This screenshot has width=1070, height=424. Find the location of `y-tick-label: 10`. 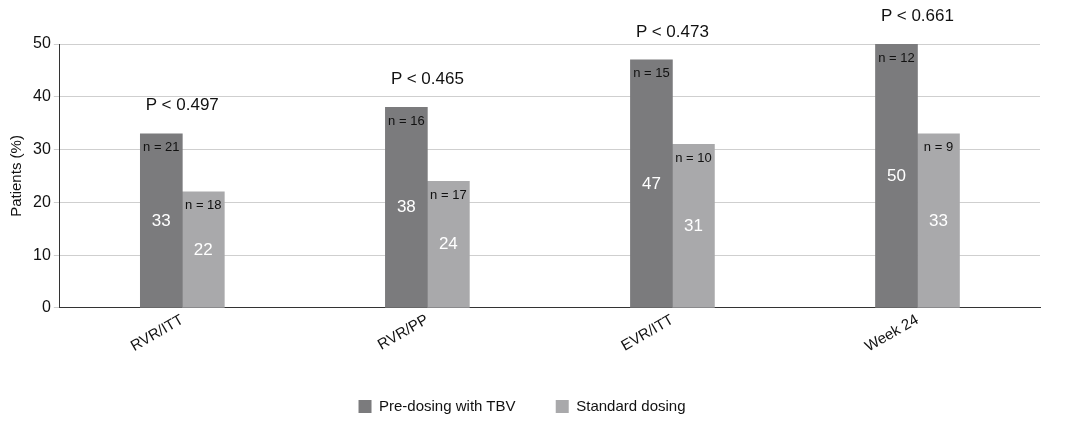

y-tick-label: 10 is located at coordinates (42, 254).